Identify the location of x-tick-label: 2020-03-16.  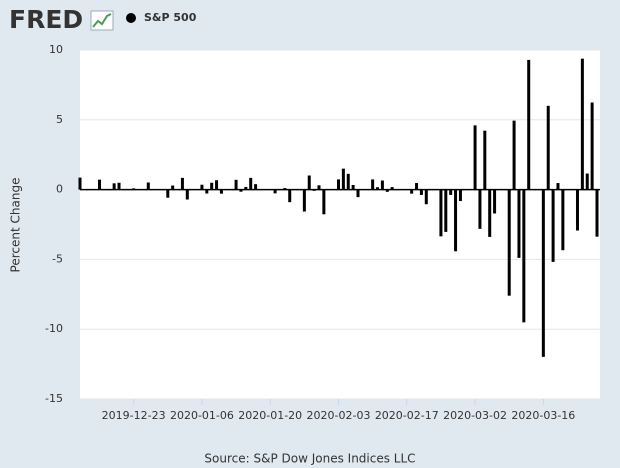
(543, 415).